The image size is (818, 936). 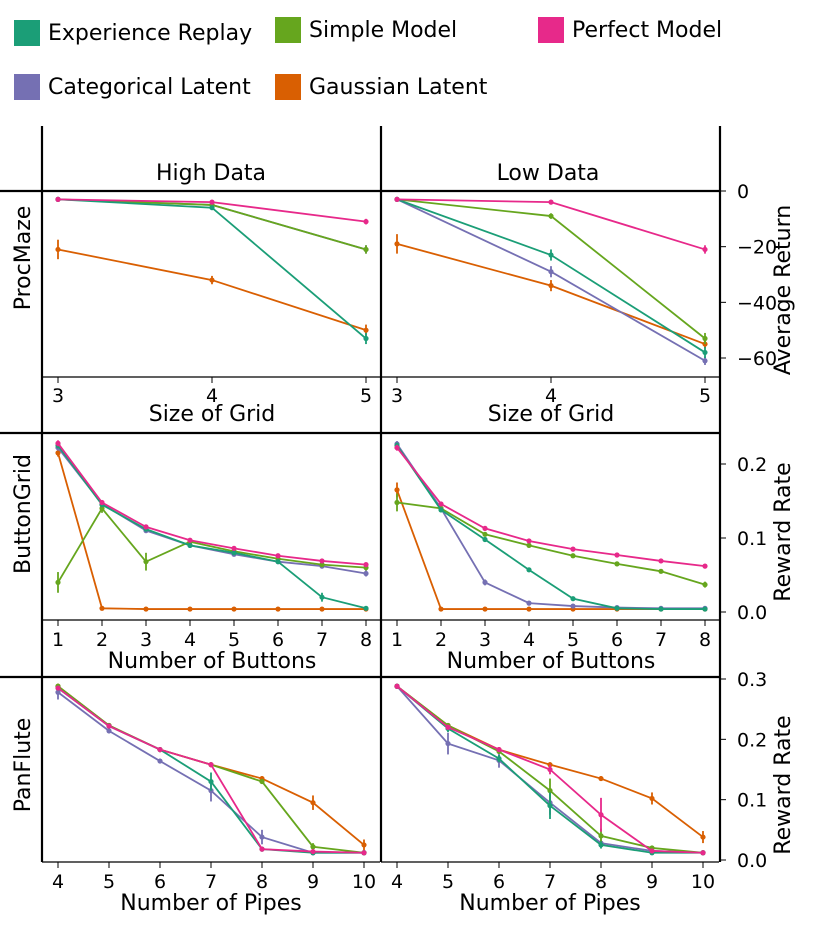 I want to click on series-line-procmaze-low-perfect-model, so click(x=551, y=224).